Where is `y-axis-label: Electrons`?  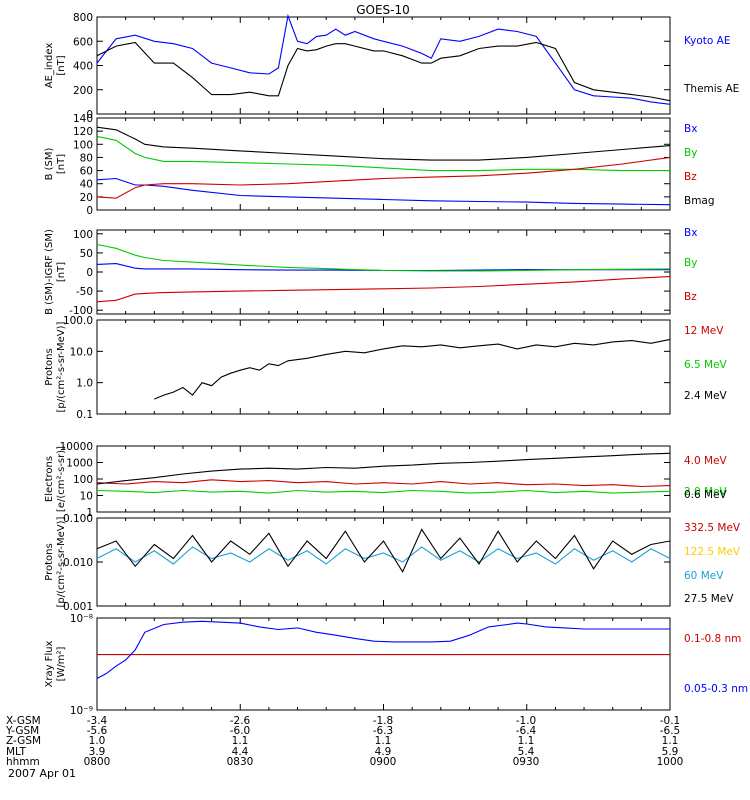
y-axis-label: Electrons is located at coordinates (49, 479).